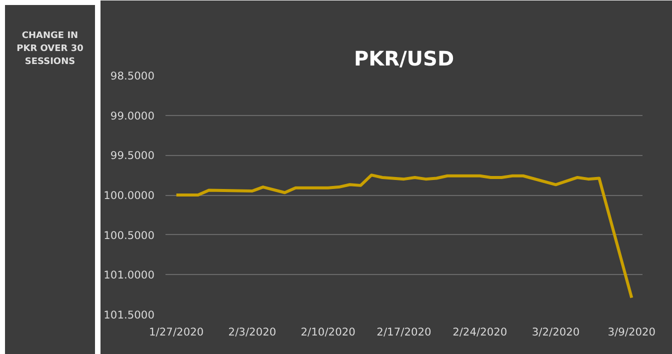 The width and height of the screenshot is (672, 354). What do you see at coordinates (252, 332) in the screenshot?
I see `x-tick-label: 2/3/2020` at bounding box center [252, 332].